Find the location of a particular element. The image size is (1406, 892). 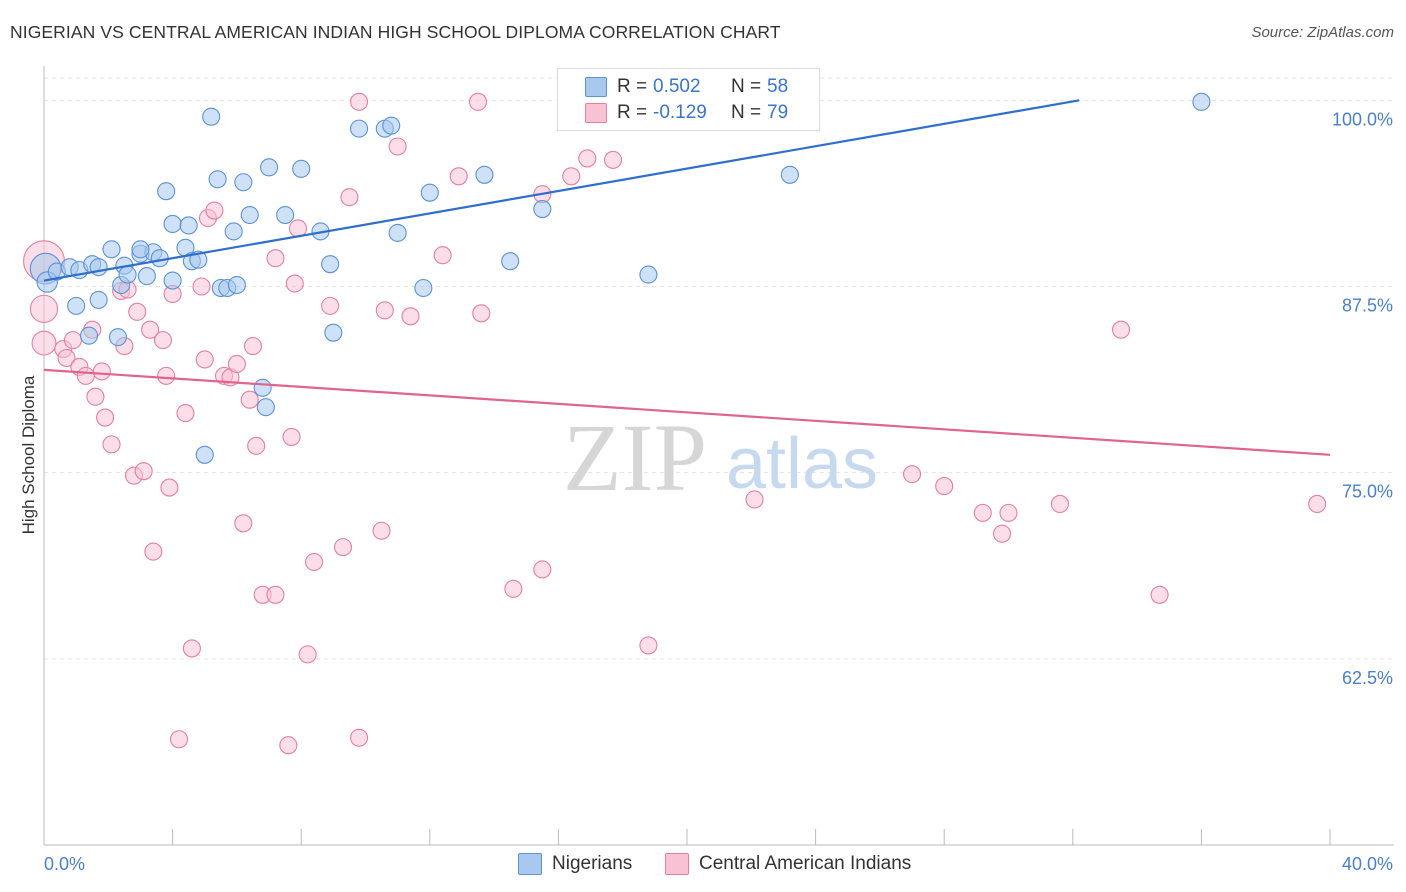

legend-item-nigerians: Nigerians is located at coordinates (575, 864).